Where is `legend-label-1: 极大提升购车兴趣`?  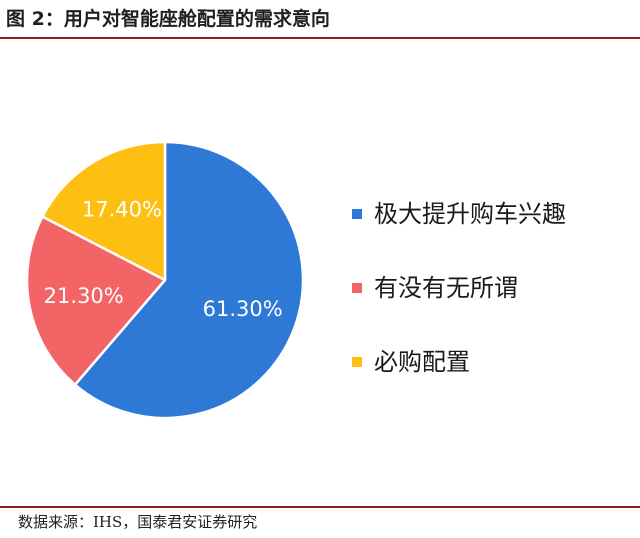
legend-label-1: 极大提升购车兴趣 is located at coordinates (470, 214).